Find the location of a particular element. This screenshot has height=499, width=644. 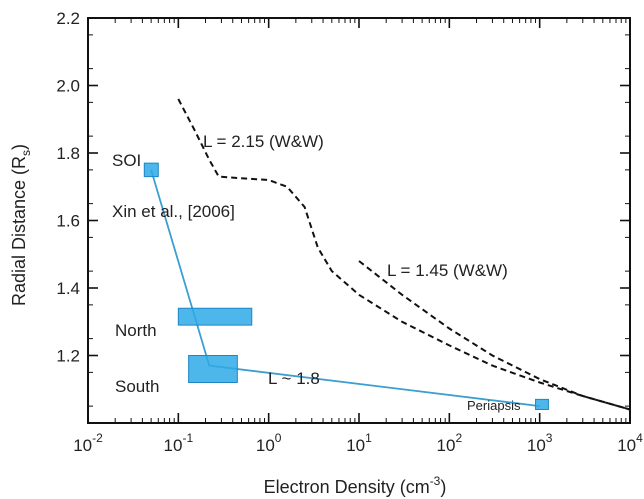

label-l145: L = 1.45 (W&W) is located at coordinates (447, 270).